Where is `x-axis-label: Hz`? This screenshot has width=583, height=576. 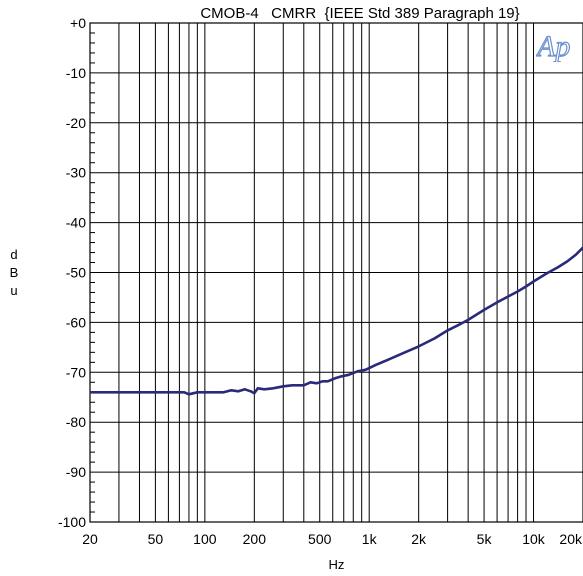 x-axis-label: Hz is located at coordinates (336, 564).